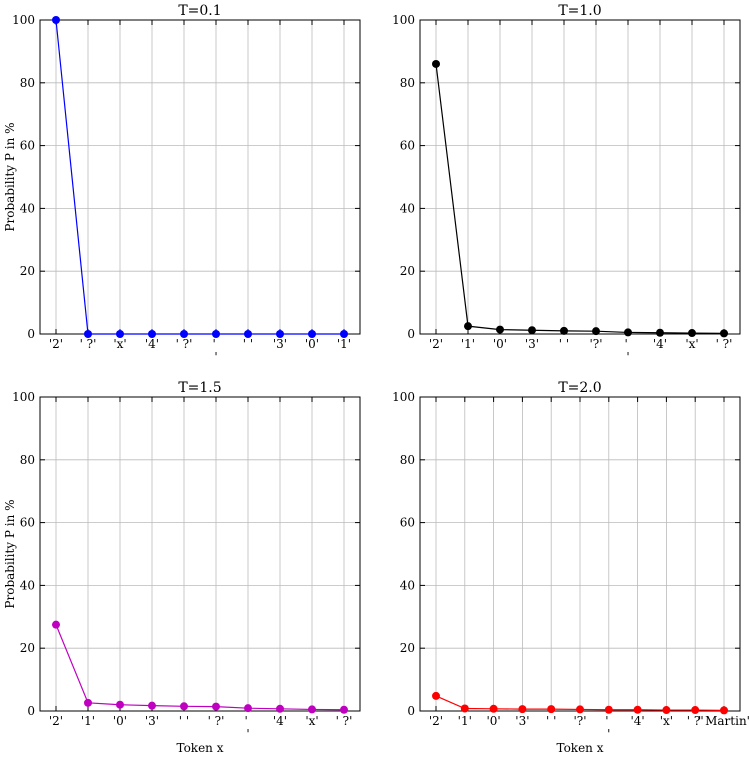 The image size is (750, 758). Describe the element at coordinates (199, 388) in the screenshot. I see `subplot-title: T=1.5` at that location.